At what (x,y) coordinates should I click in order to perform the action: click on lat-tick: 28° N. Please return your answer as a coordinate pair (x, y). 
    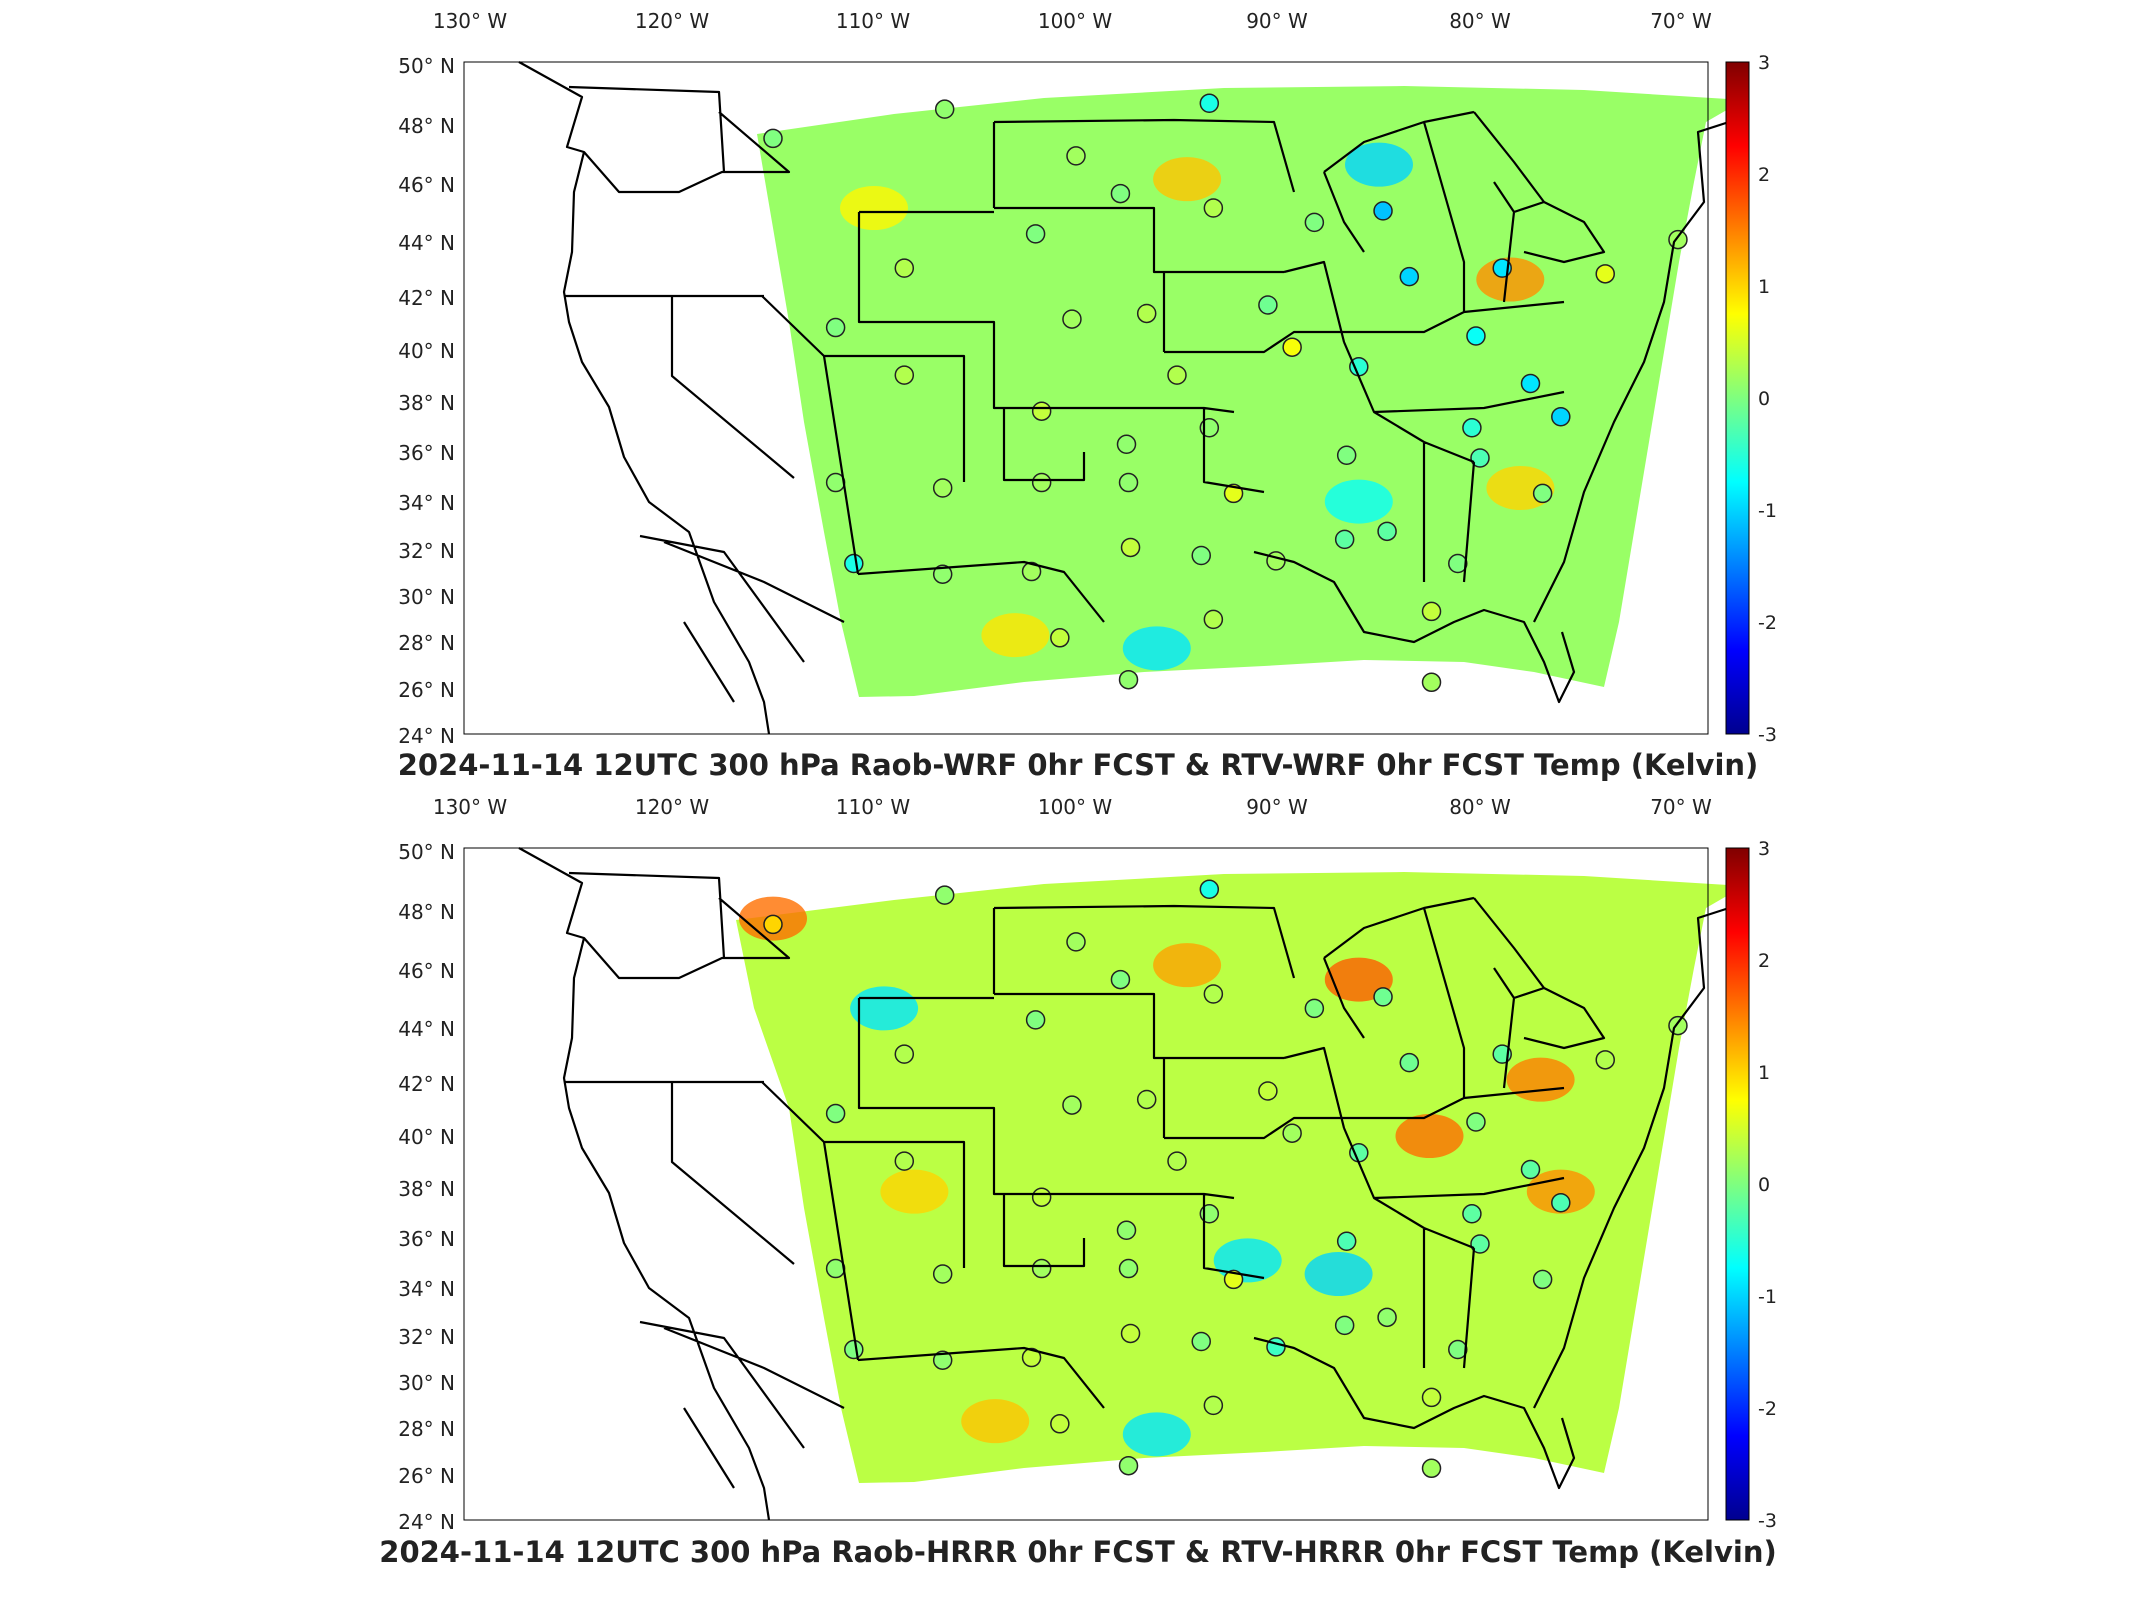
    Looking at the image, I should click on (426, 643).